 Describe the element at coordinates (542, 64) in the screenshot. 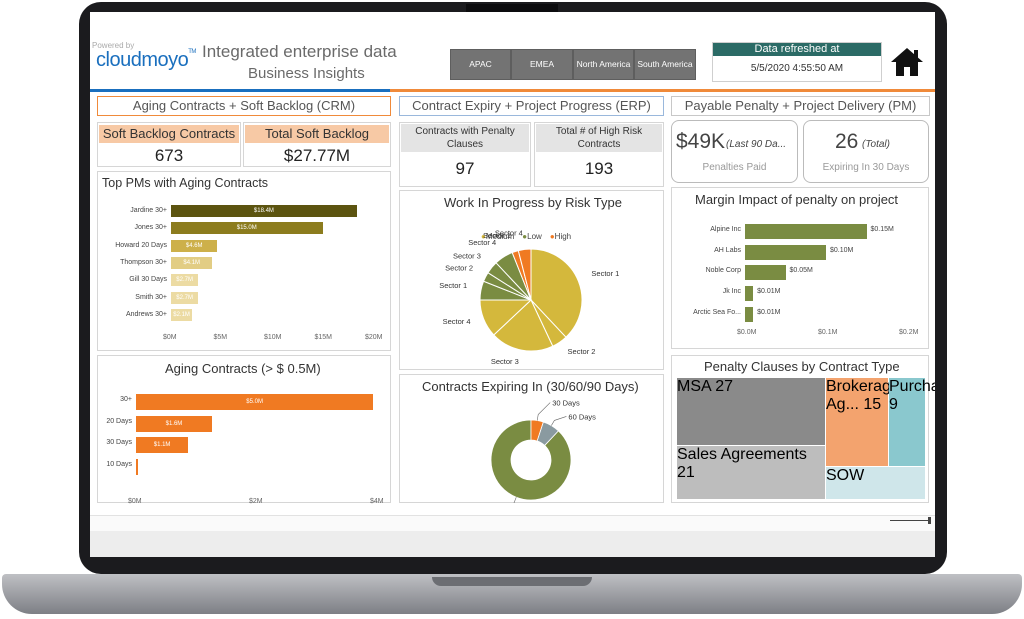

I see `region-button-emea: EMEA` at that location.